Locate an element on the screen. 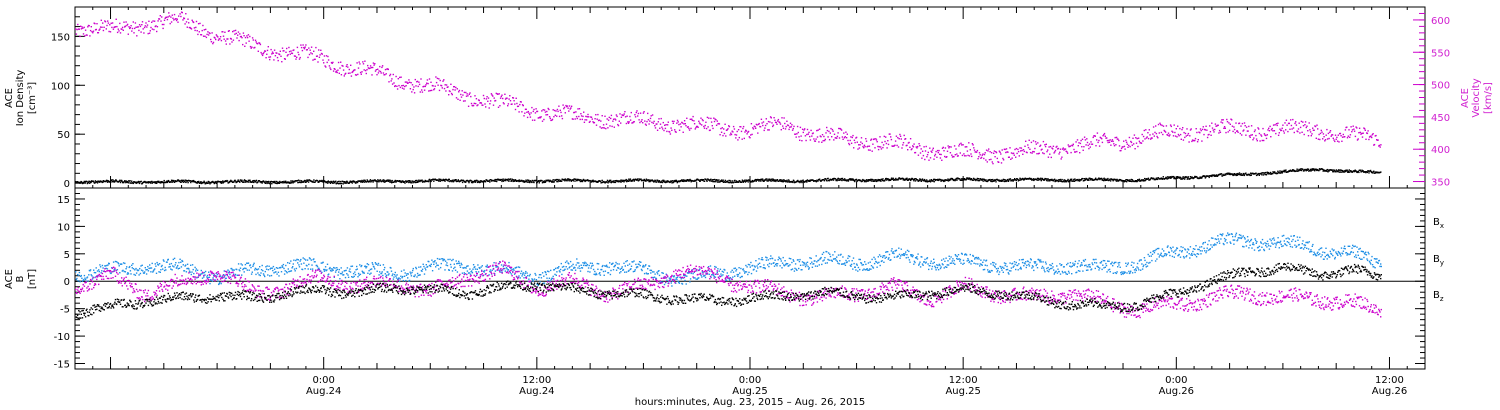 This screenshot has width=1500, height=410. velocity-tick-label: 350 is located at coordinates (1440, 183).